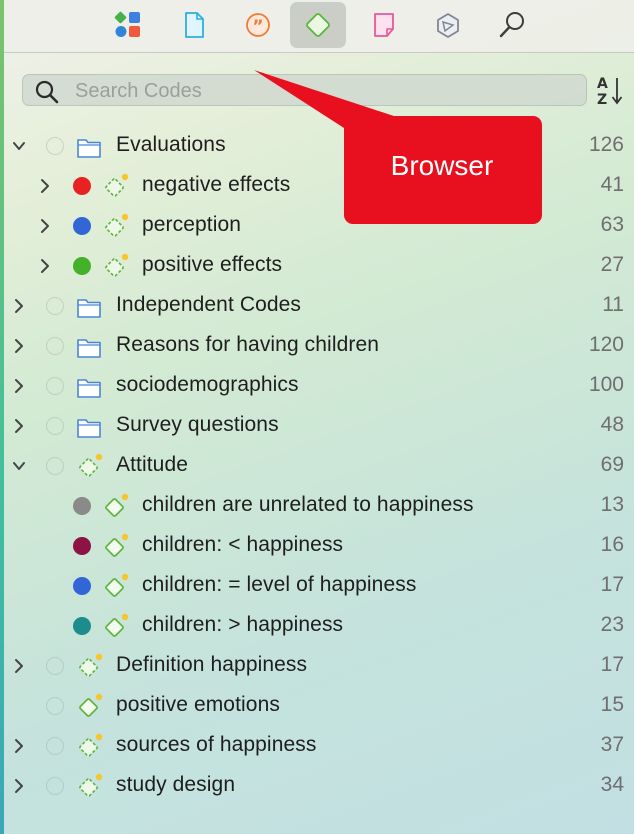  Describe the element at coordinates (197, 424) in the screenshot. I see `tree-row-label: Survey questions` at that location.